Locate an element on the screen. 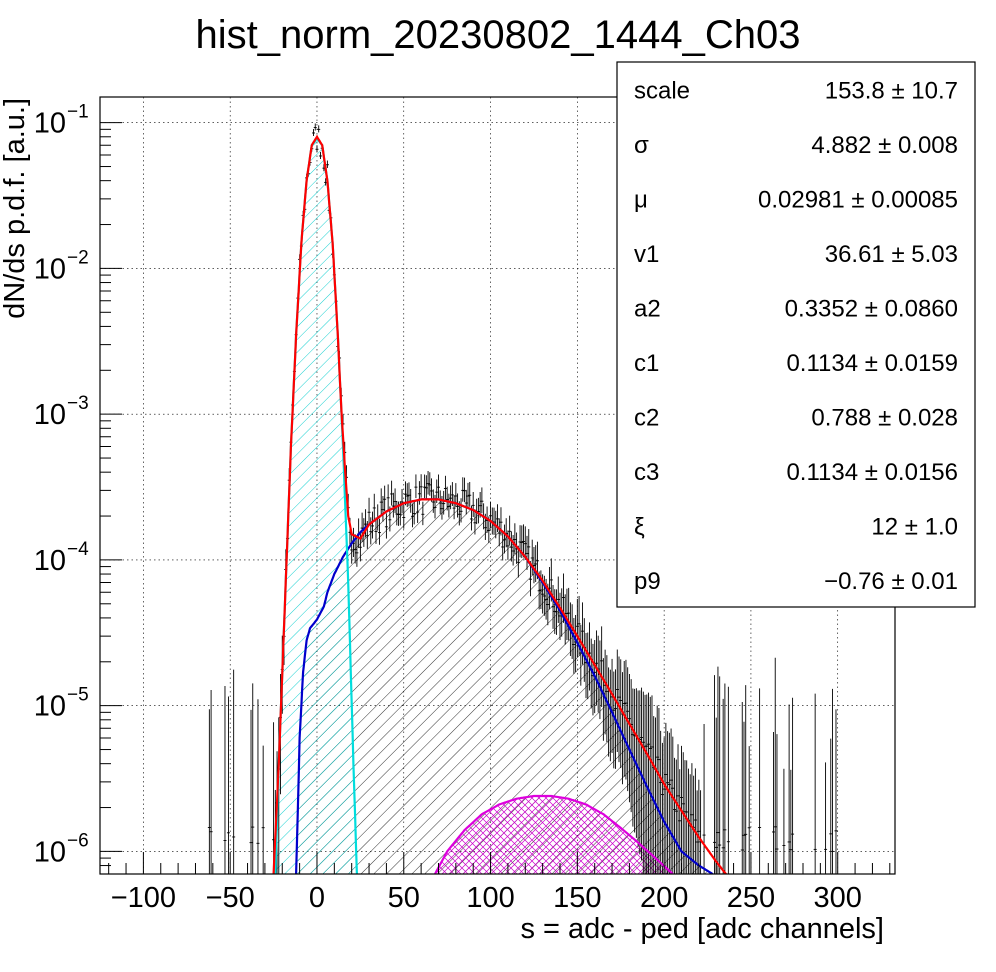 This screenshot has width=996, height=972. chart-title: hist_norm_20230802_1444_Ch03 is located at coordinates (498, 35).